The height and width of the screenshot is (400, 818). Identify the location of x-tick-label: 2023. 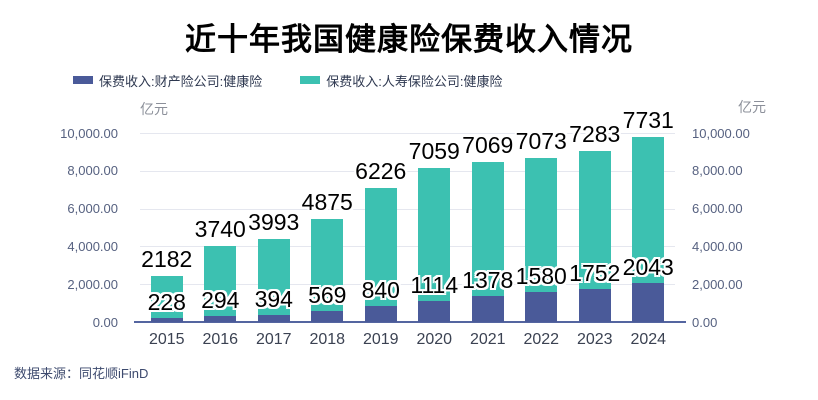
(594, 339).